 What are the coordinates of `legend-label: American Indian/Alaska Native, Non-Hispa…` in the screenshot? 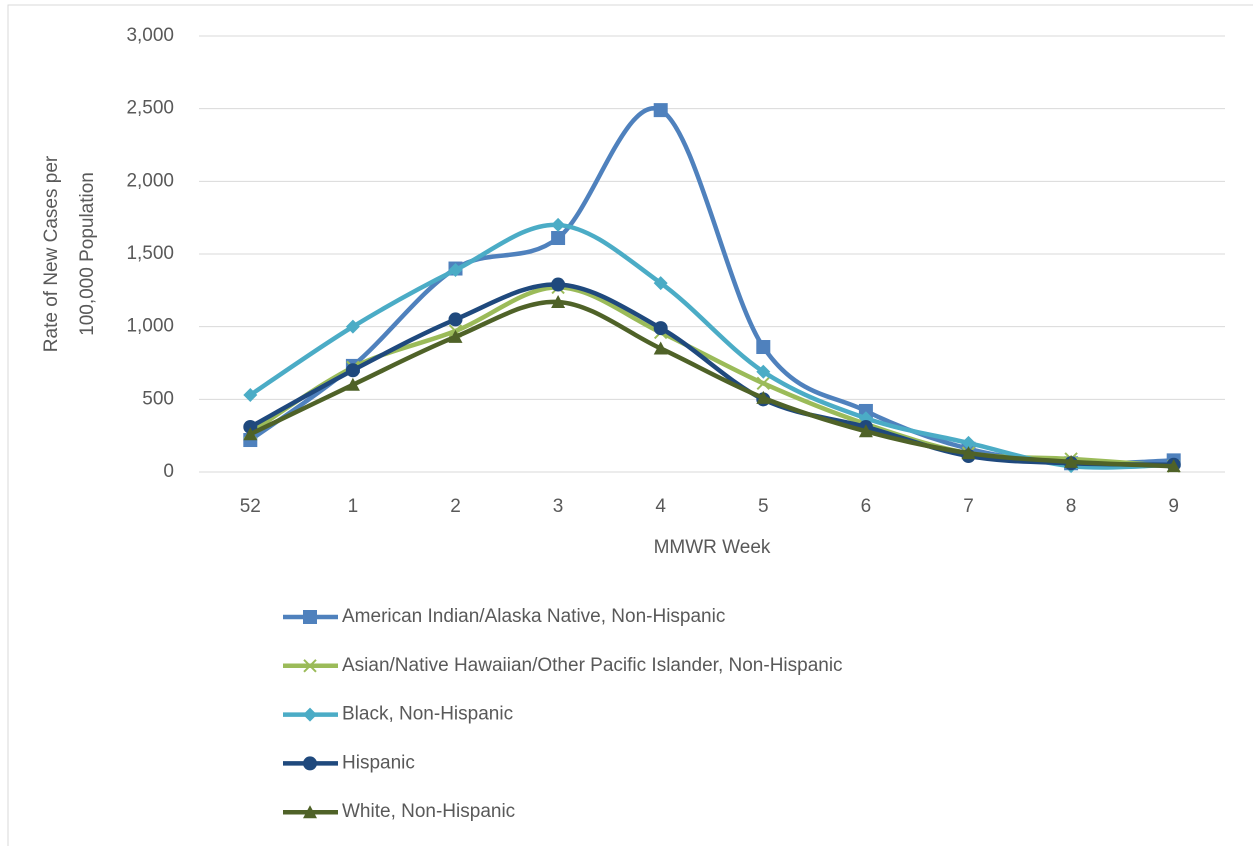 It's located at (533, 616).